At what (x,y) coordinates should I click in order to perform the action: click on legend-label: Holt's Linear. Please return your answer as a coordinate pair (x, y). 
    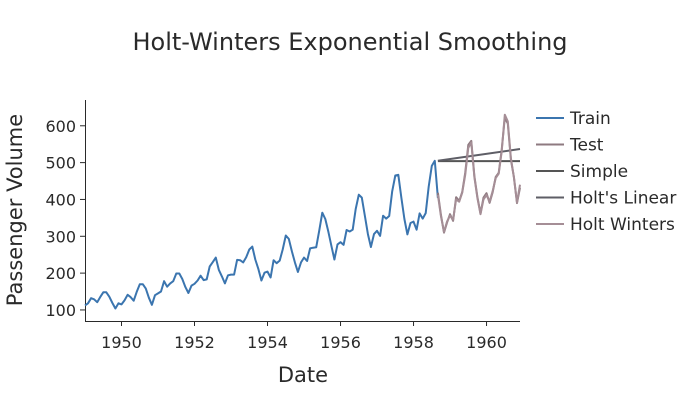
    Looking at the image, I should click on (623, 199).